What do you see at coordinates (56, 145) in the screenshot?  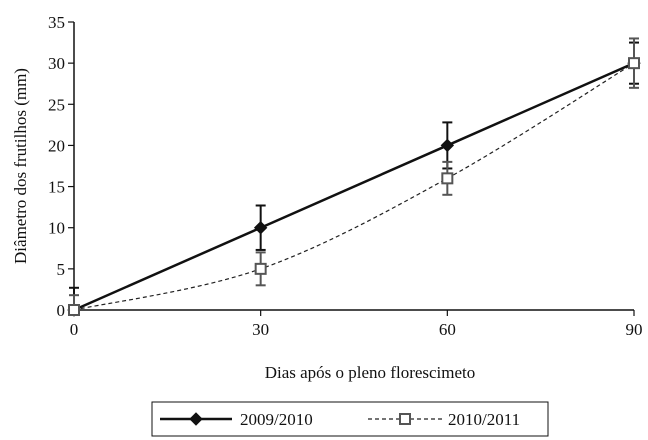 I see `y-tick-label: 20` at bounding box center [56, 145].